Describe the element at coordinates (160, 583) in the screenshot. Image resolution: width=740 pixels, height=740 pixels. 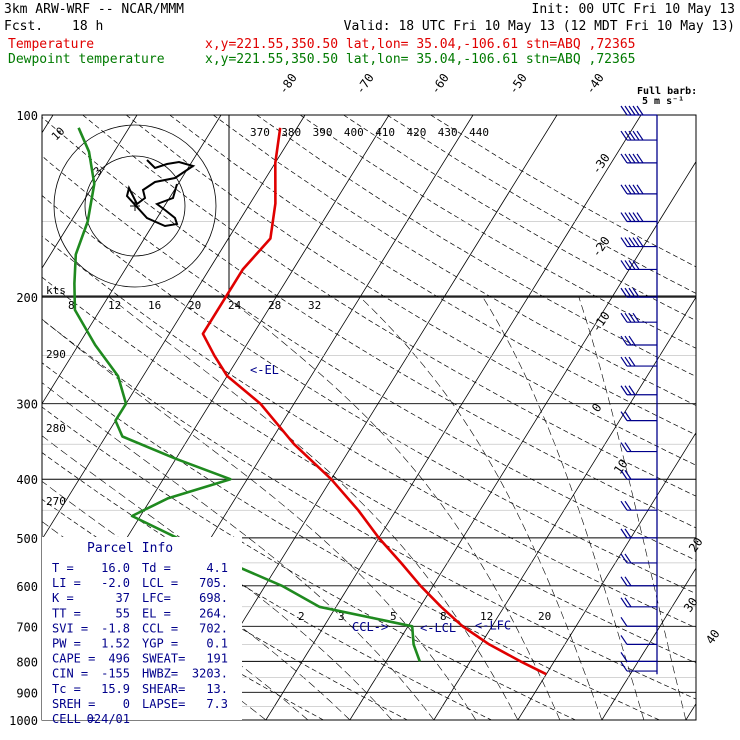
I see `parcel-label: LCL =` at that location.